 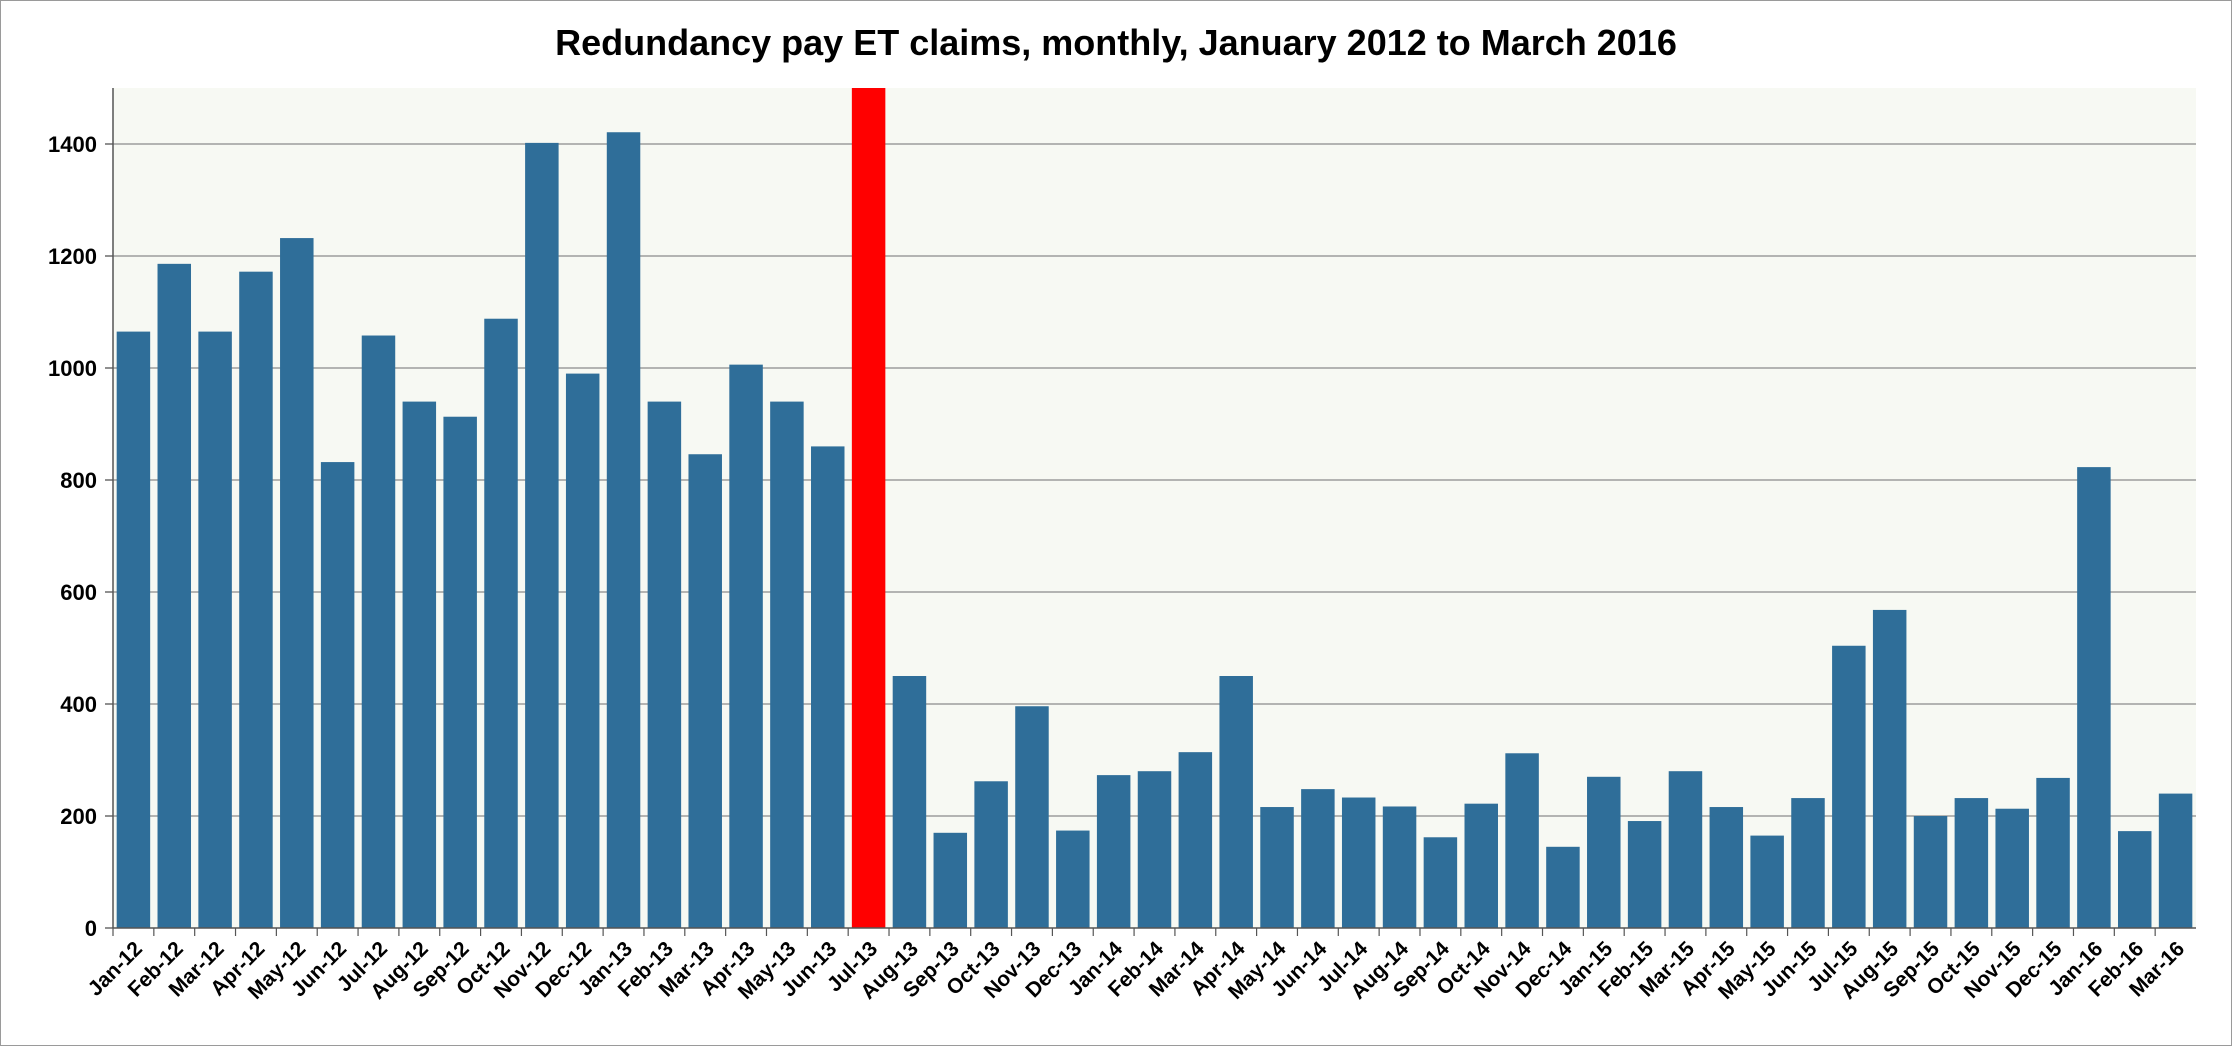 I want to click on y-tick-label: 1200, so click(x=72, y=256).